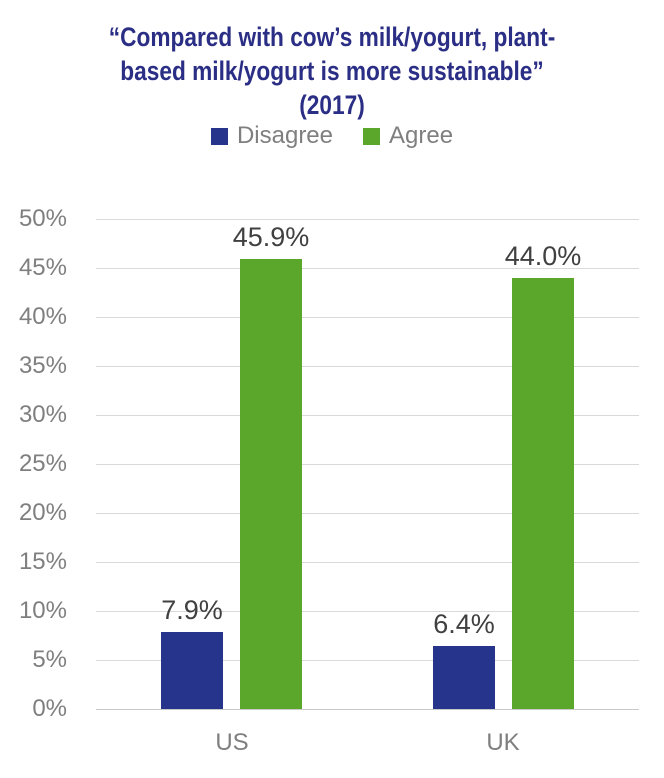 This screenshot has width=664, height=778. Describe the element at coordinates (464, 624) in the screenshot. I see `data-label-disagree-uk: 6.4%` at that location.